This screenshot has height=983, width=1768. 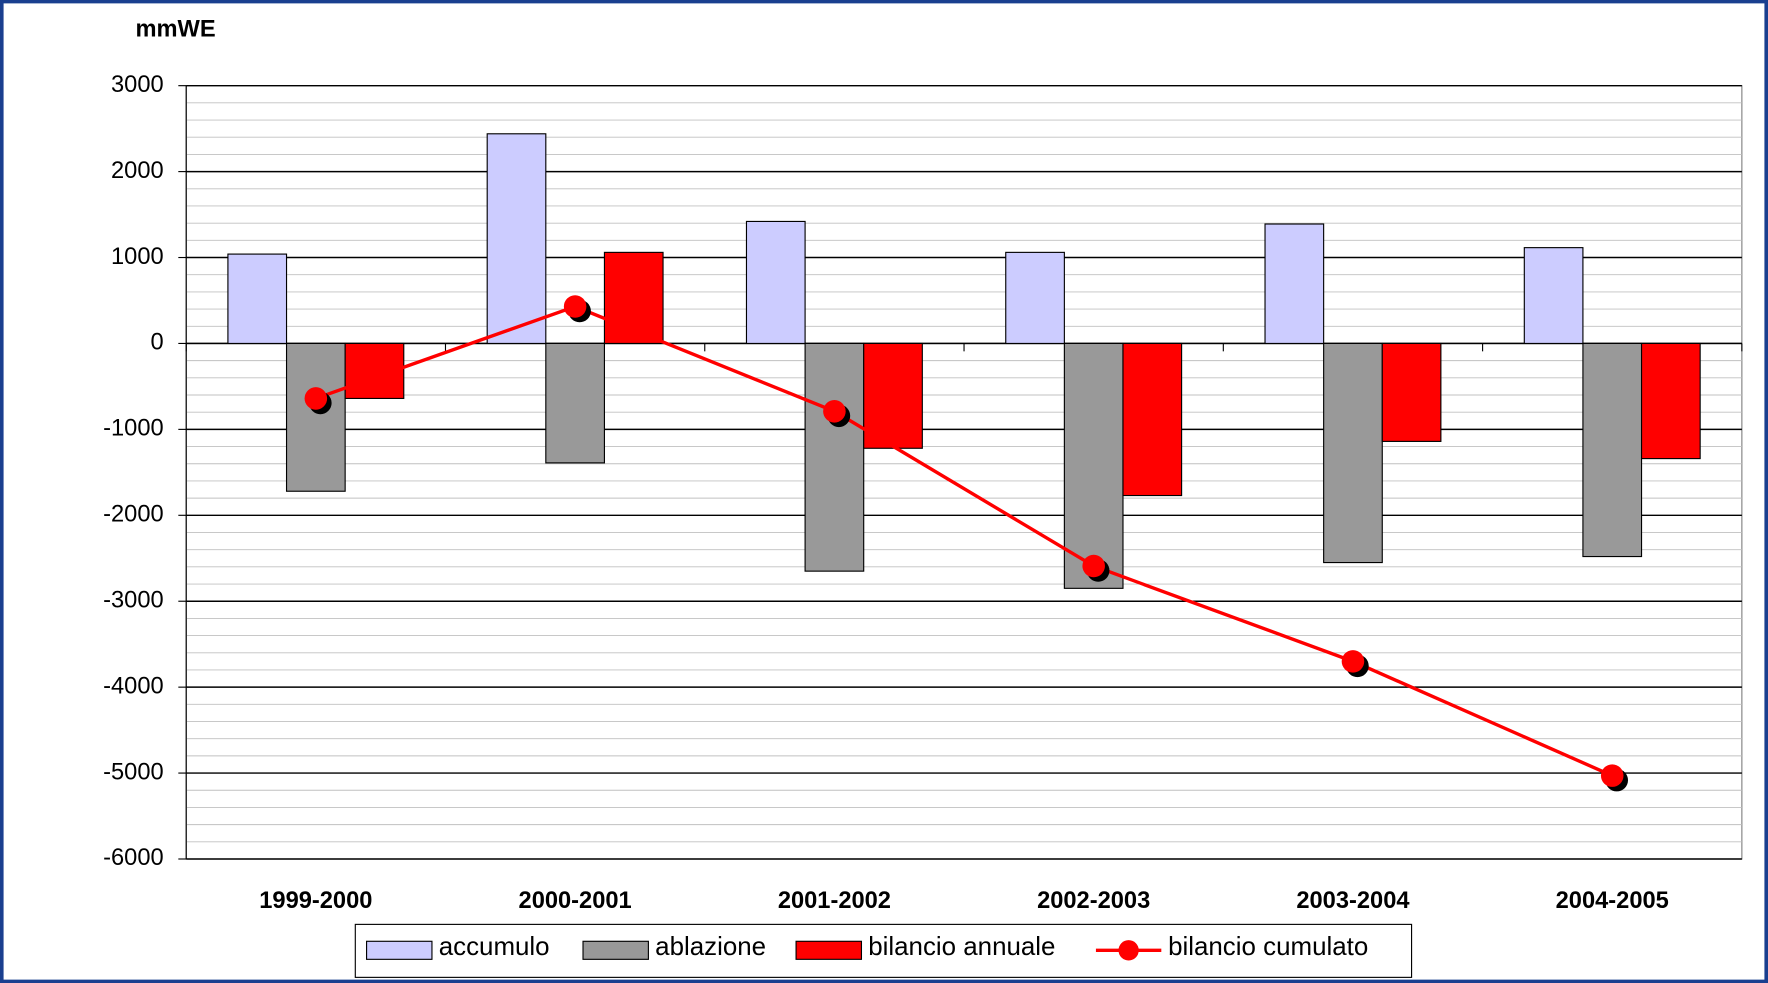 What do you see at coordinates (1093, 901) in the screenshot?
I see `x-tick-label: 2002-2003` at bounding box center [1093, 901].